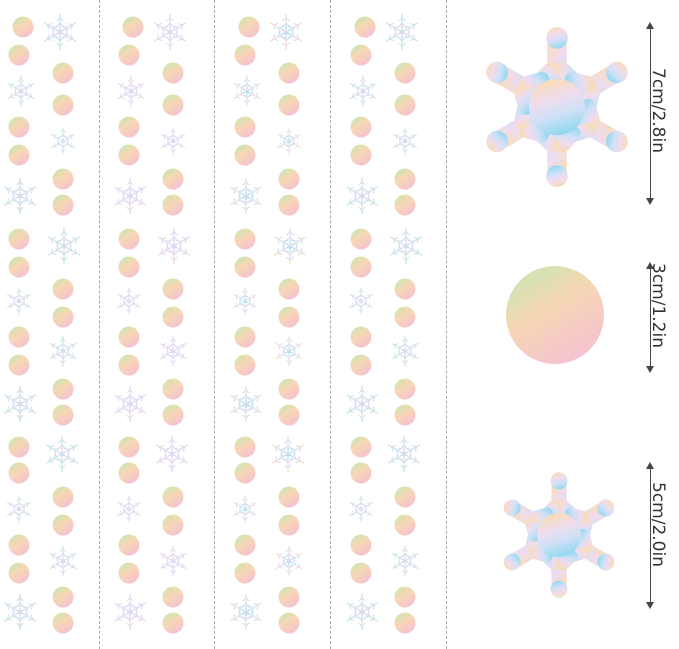 This screenshot has width=679, height=649. What do you see at coordinates (658, 524) in the screenshot?
I see `size-label-small: 5cm/2.0in` at bounding box center [658, 524].